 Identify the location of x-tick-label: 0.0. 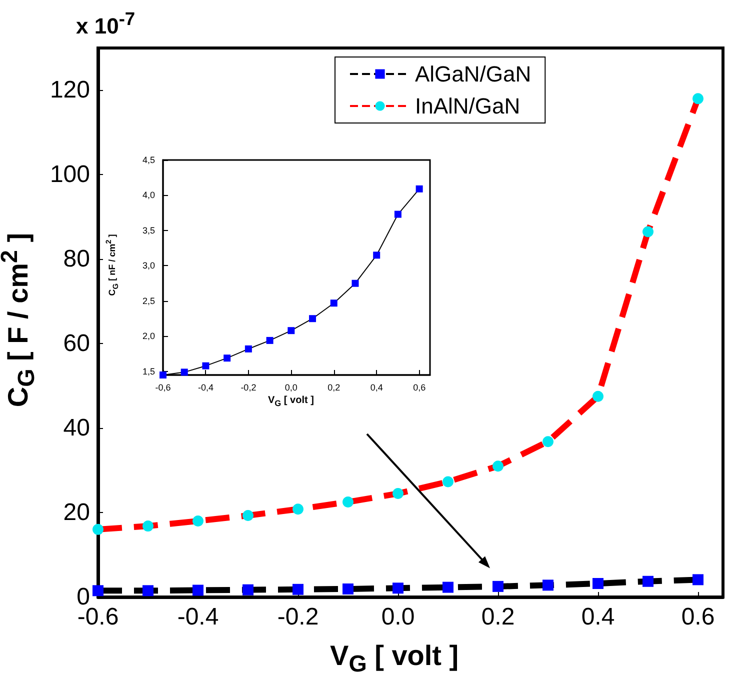
(398, 617).